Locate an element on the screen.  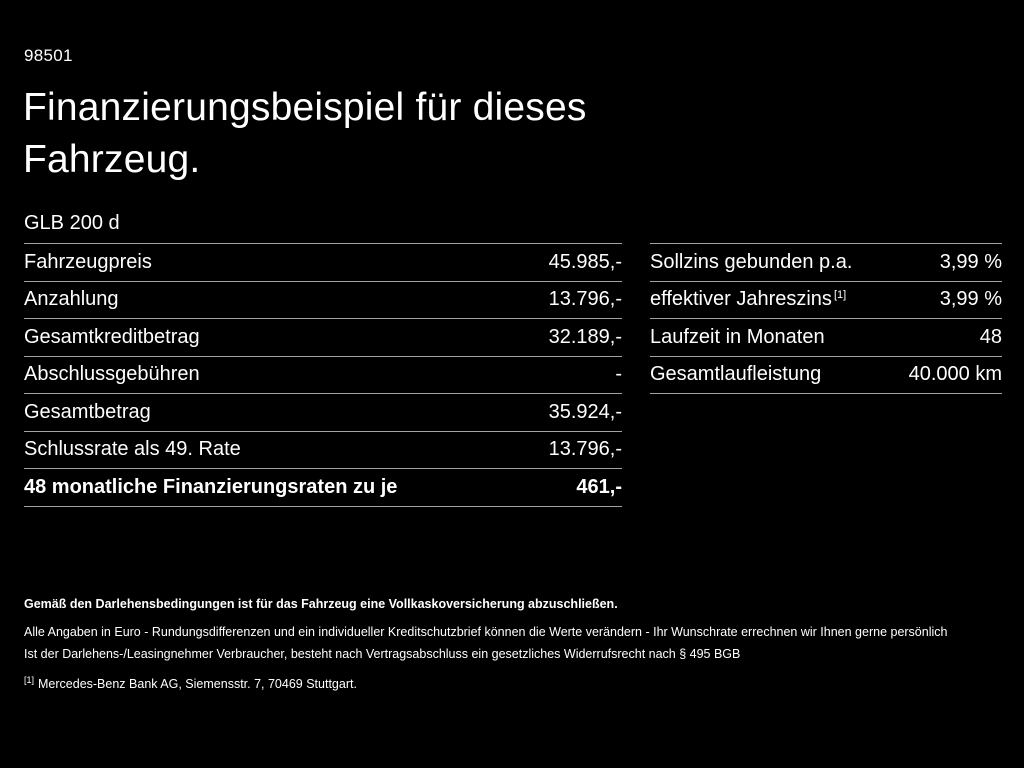
row-value: 40.000 km is located at coordinates (955, 374).